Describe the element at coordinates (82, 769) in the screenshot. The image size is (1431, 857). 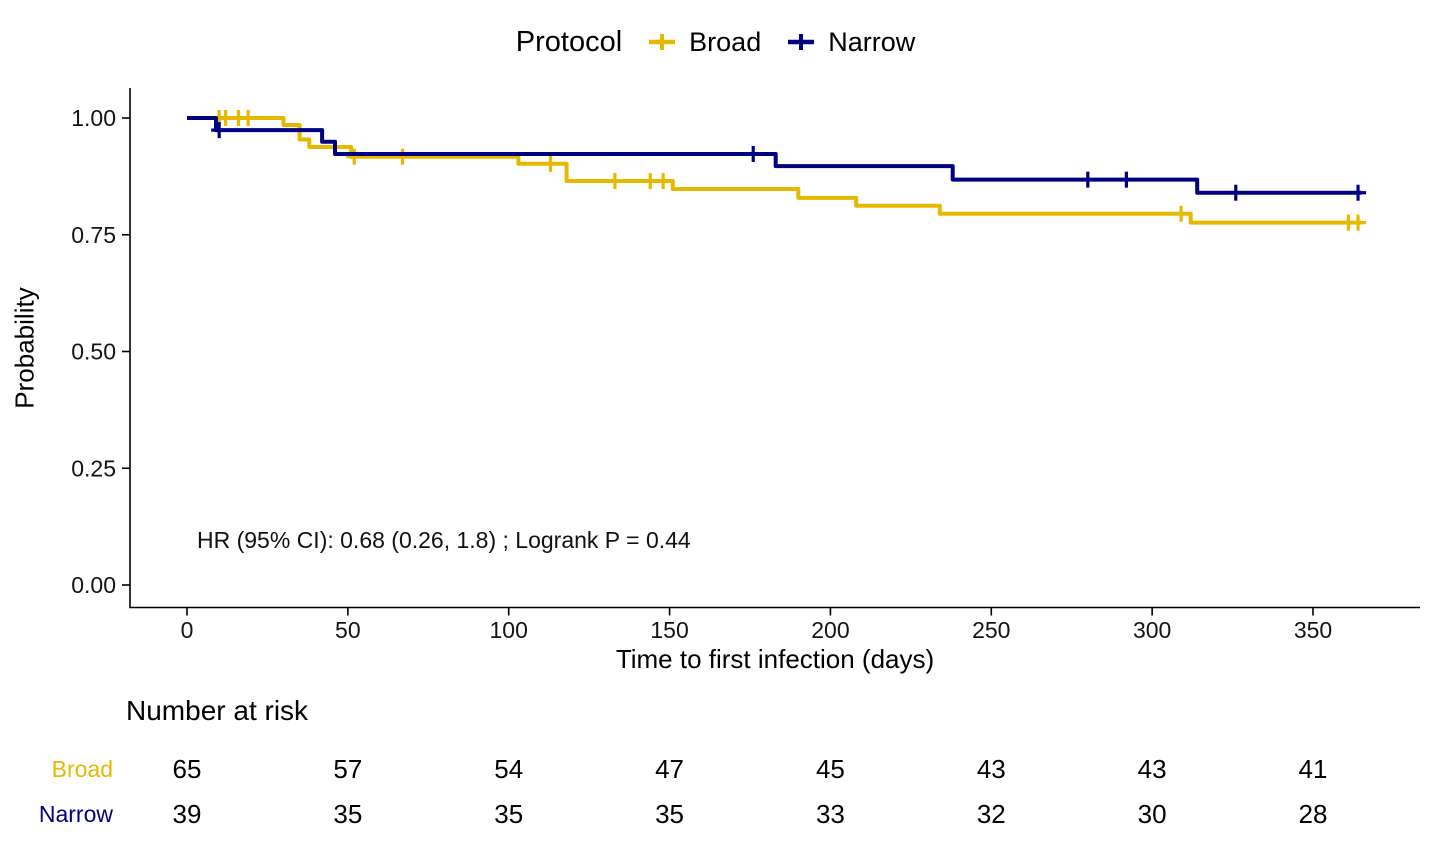
I see `risk-row-label-broad: Broad` at that location.